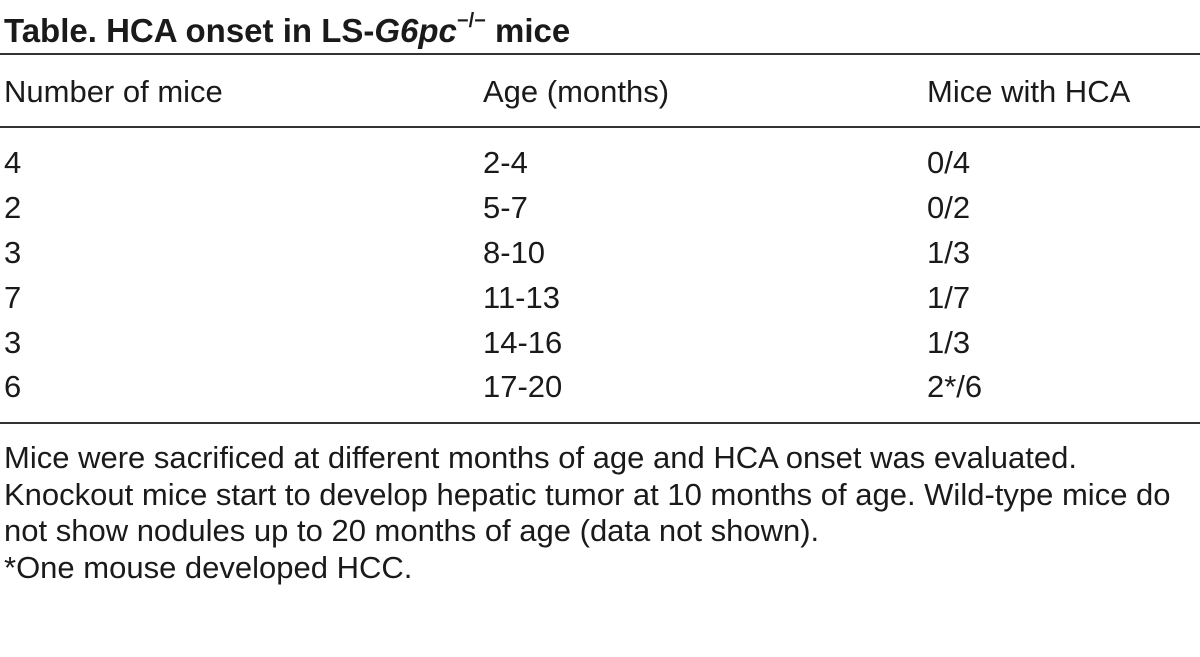 This screenshot has height=657, width=1200. I want to click on table-cell-age: 11-13, so click(521, 297).